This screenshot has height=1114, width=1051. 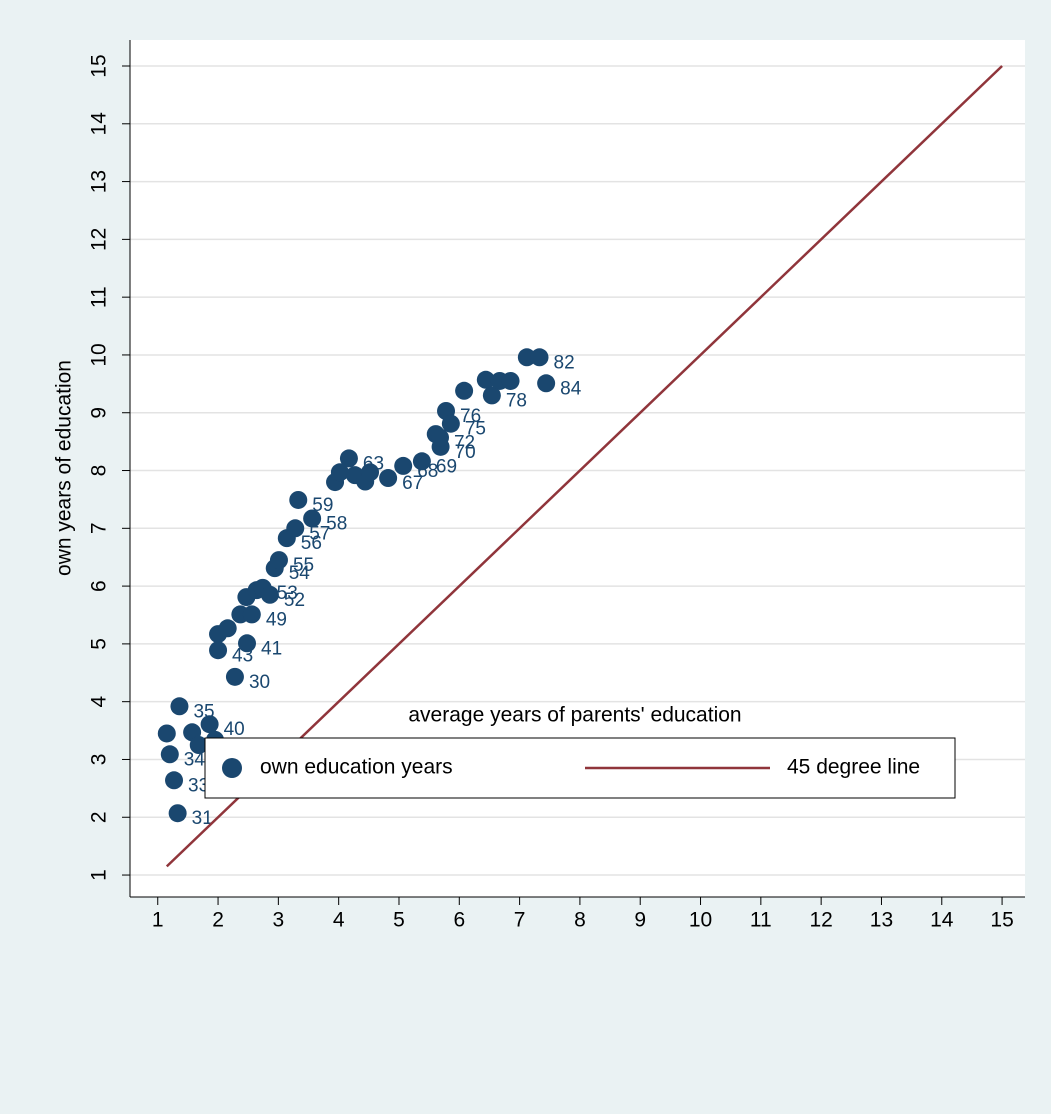 What do you see at coordinates (99, 875) in the screenshot?
I see `y-tick-label: 1` at bounding box center [99, 875].